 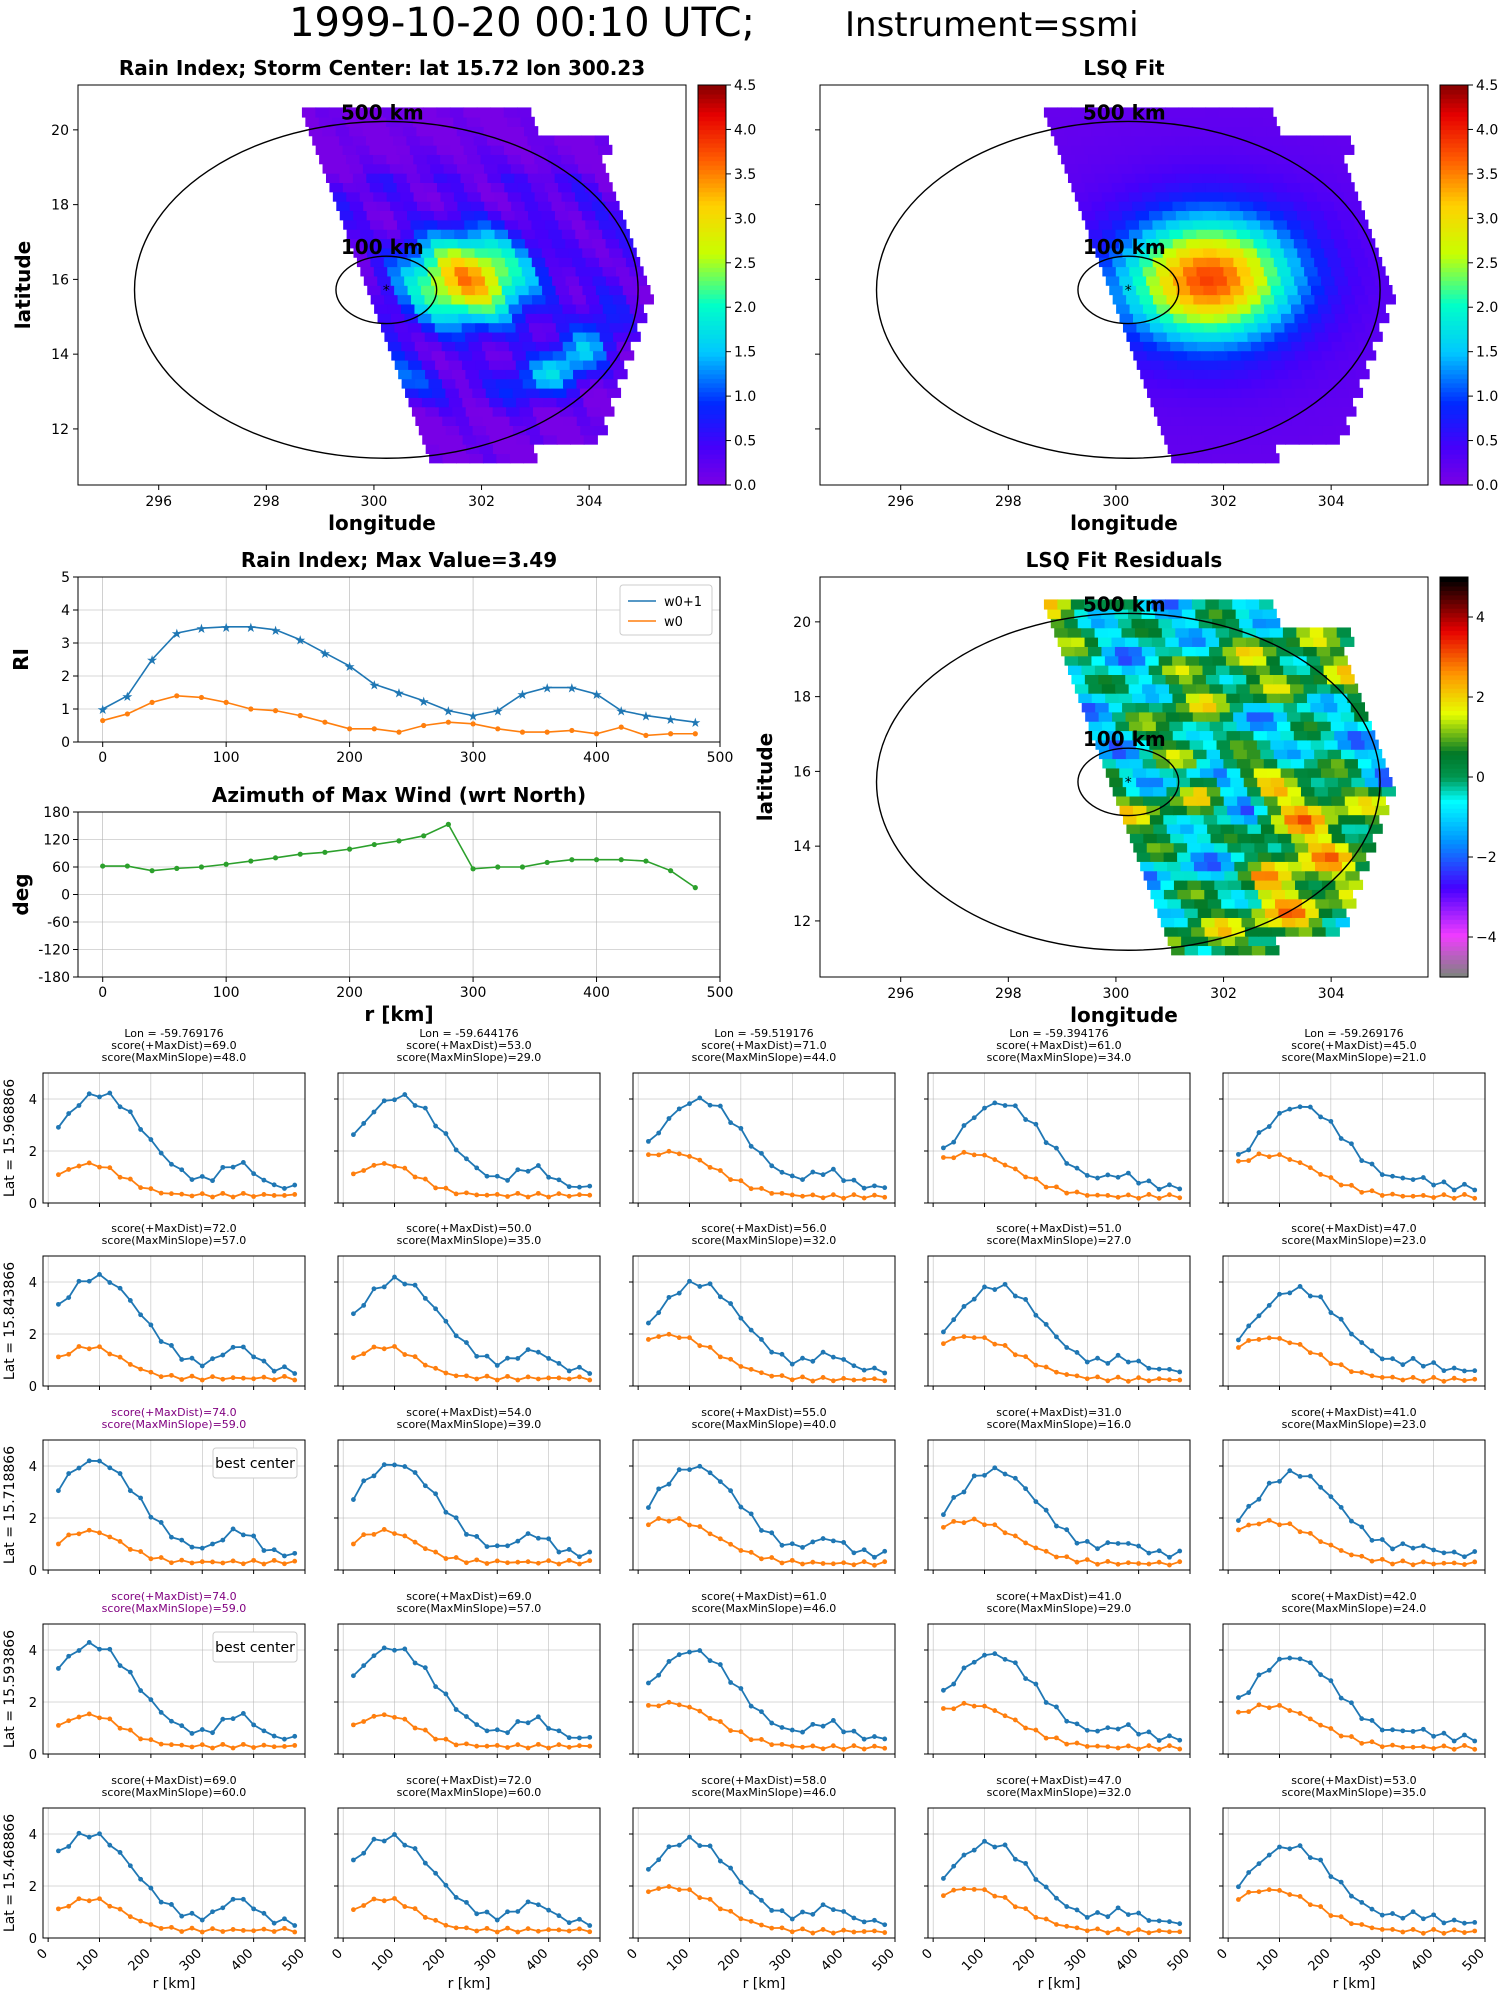 I want to click on y-tick-label: 12, so click(x=802, y=922).